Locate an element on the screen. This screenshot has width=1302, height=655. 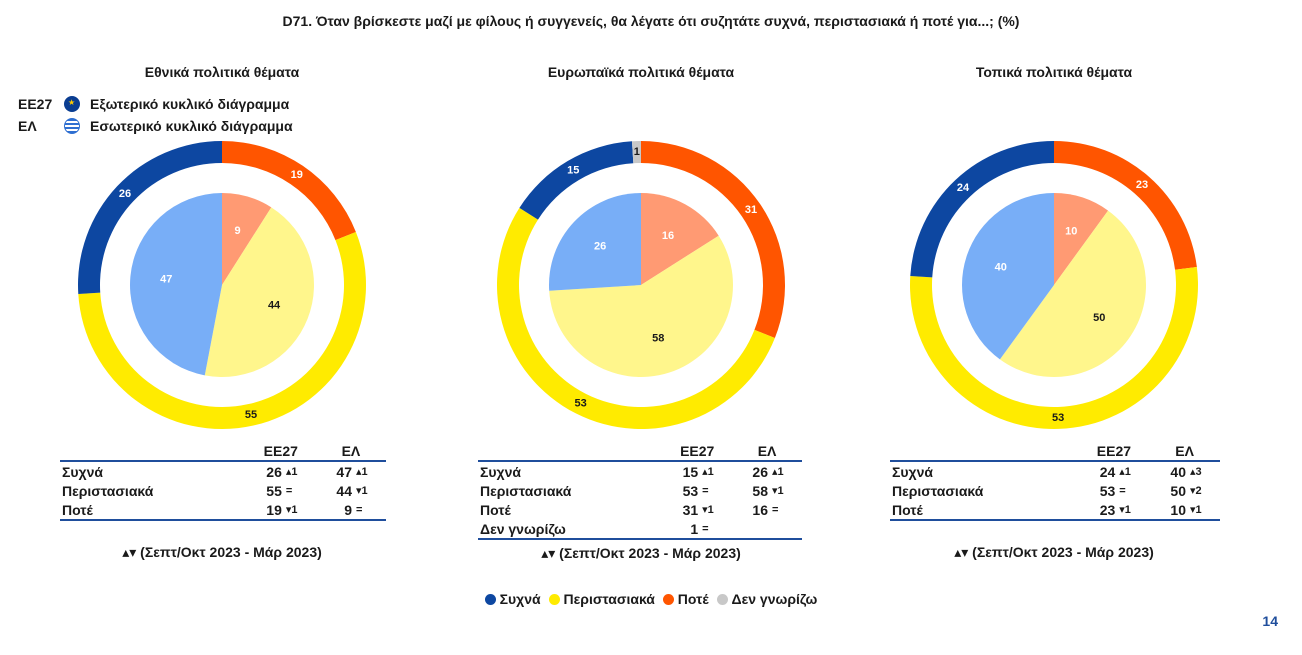
donut-chart-local: 23 53 24 10 50 40 is located at coordinates (1053, 285).